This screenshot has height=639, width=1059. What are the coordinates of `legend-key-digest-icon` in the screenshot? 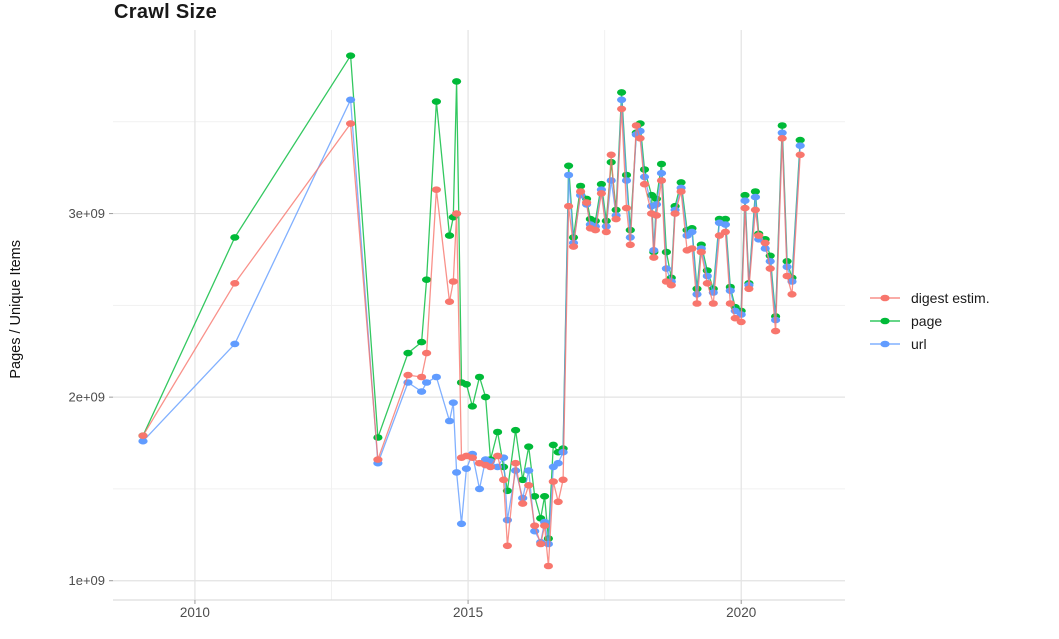 It's located at (885, 298).